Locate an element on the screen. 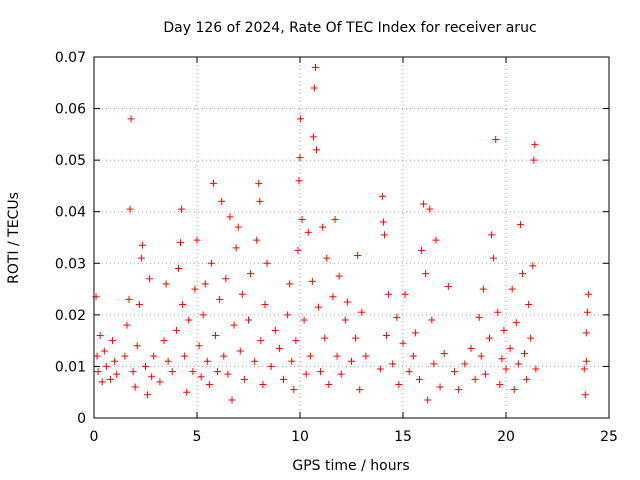  y-tick-label: 0 is located at coordinates (81, 419).